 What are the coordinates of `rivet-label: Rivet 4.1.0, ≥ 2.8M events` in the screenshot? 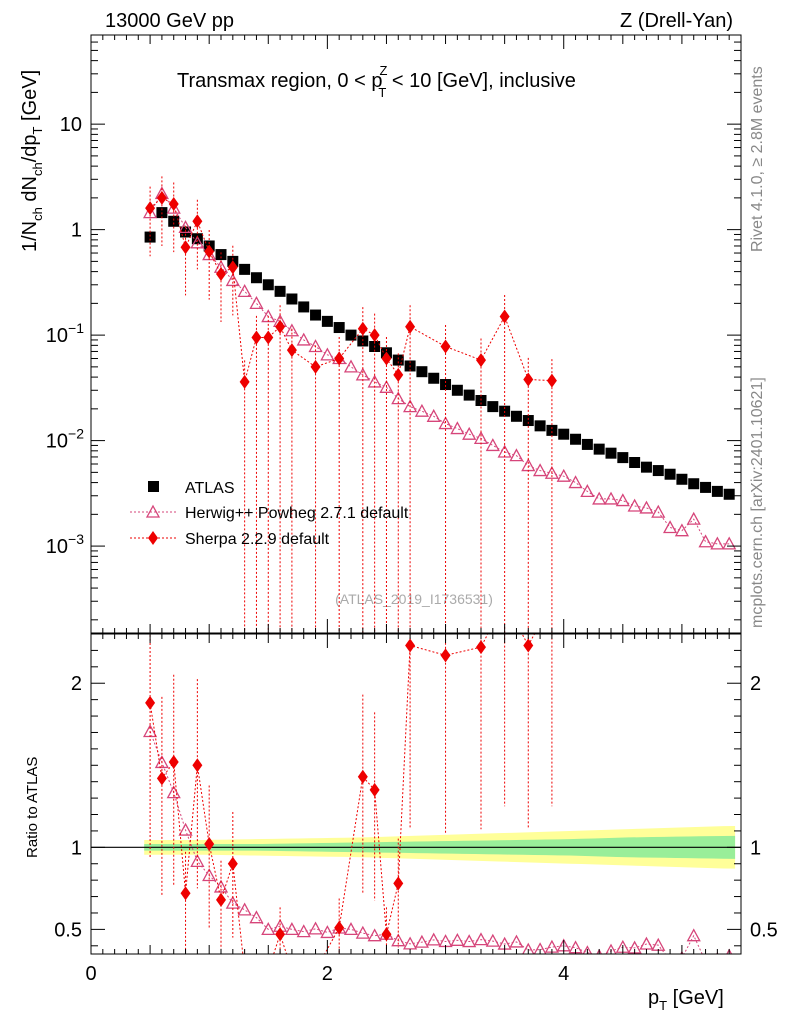 It's located at (757, 159).